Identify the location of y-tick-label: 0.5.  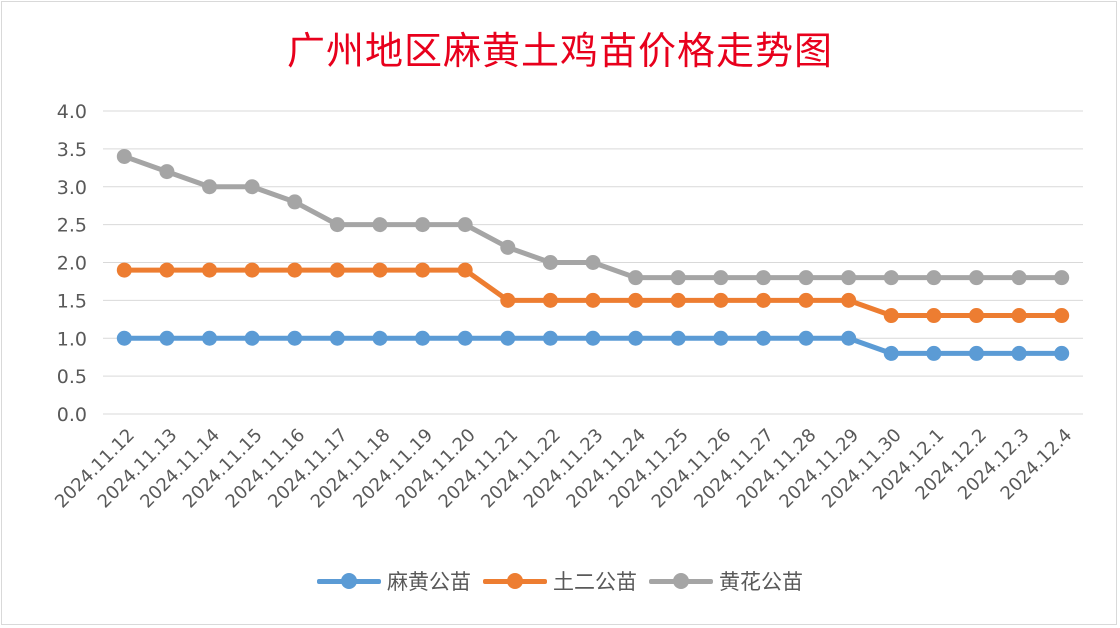
(72, 377).